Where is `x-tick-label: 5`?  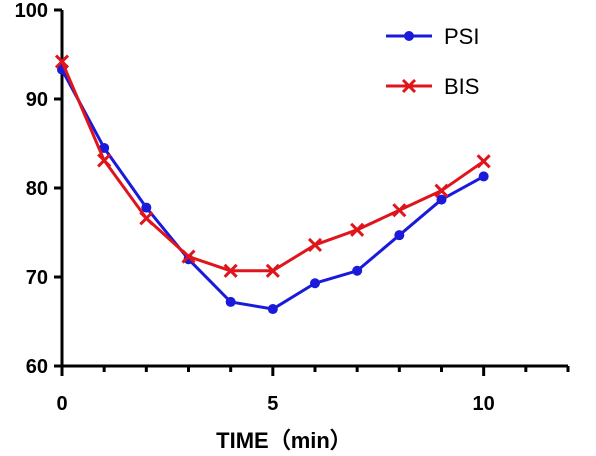
x-tick-label: 5 is located at coordinates (272, 404).